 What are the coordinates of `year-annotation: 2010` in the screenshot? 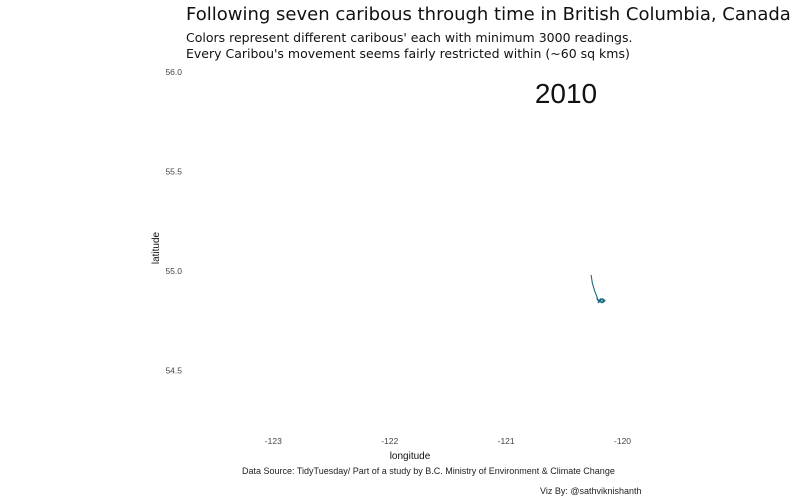 It's located at (566, 93).